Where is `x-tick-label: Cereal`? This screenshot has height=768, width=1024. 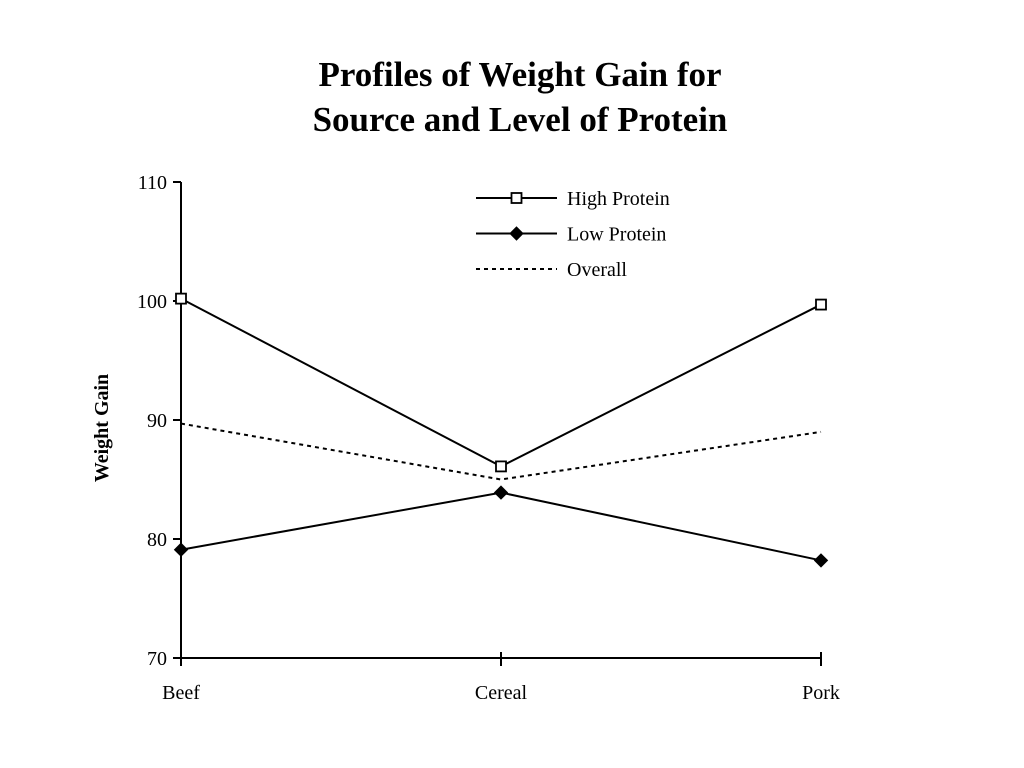 x-tick-label: Cereal is located at coordinates (501, 693).